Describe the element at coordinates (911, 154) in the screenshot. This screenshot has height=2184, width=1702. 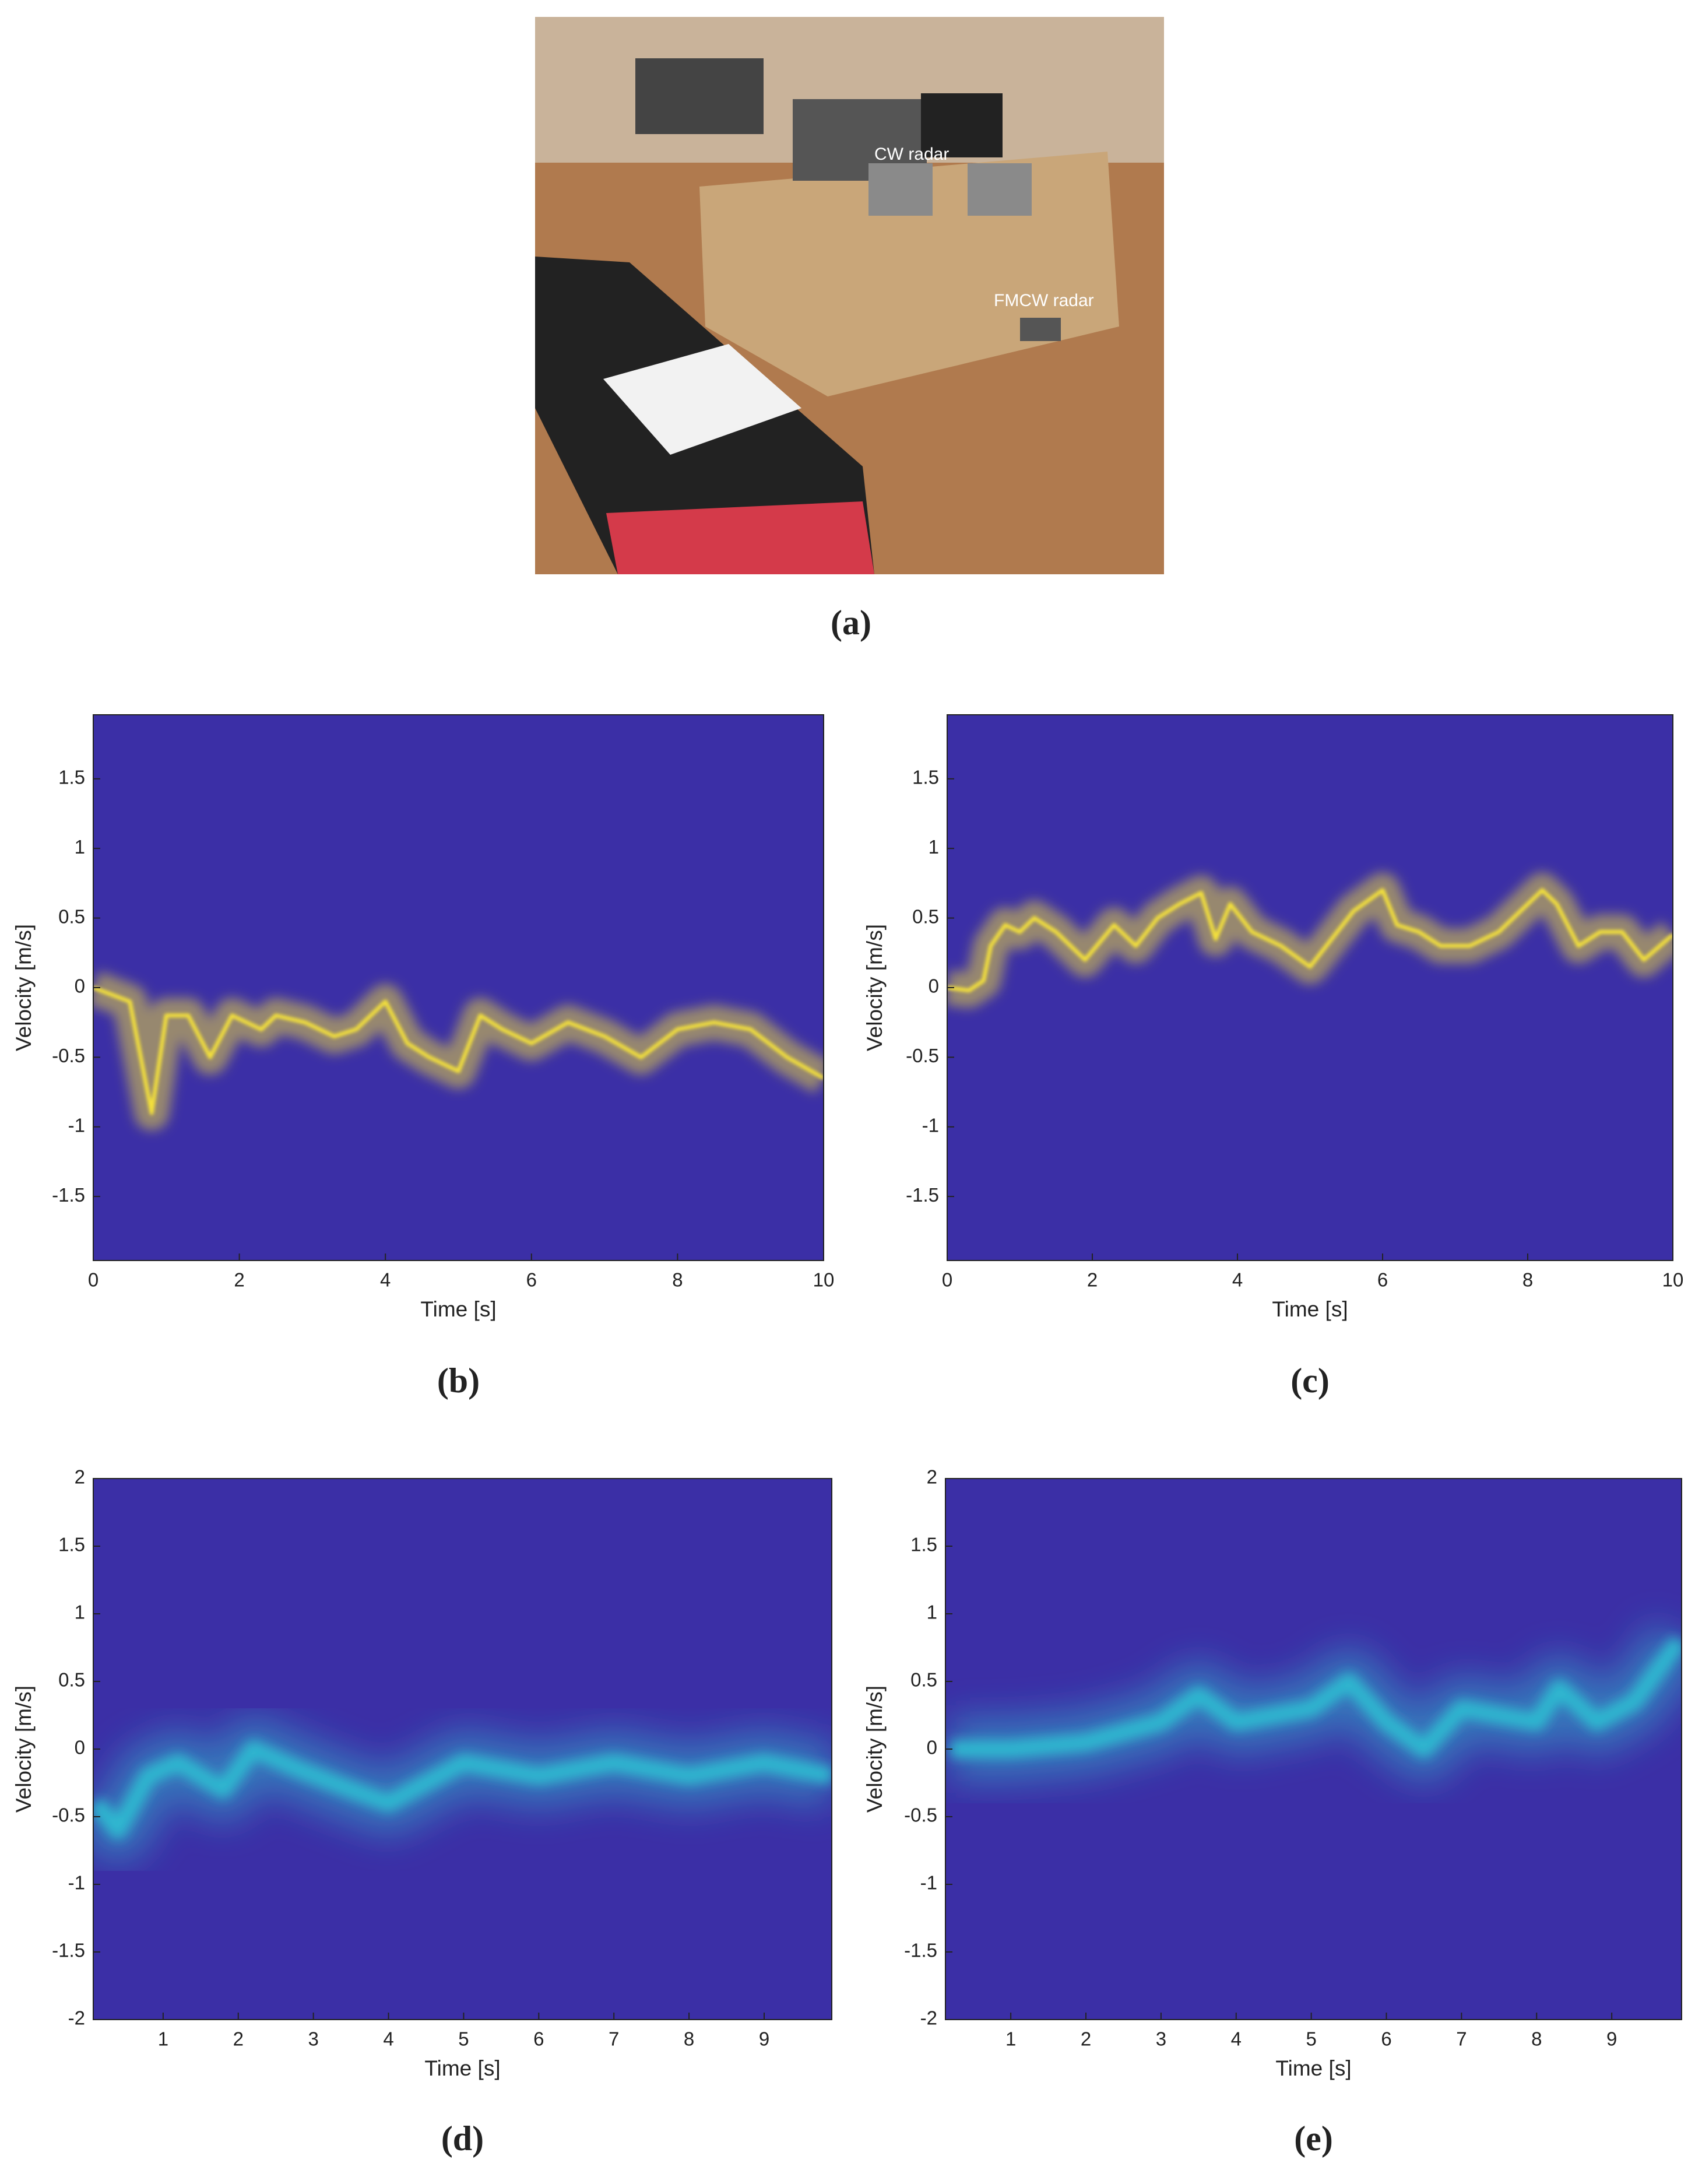
I see `photo-label: CW radar` at that location.